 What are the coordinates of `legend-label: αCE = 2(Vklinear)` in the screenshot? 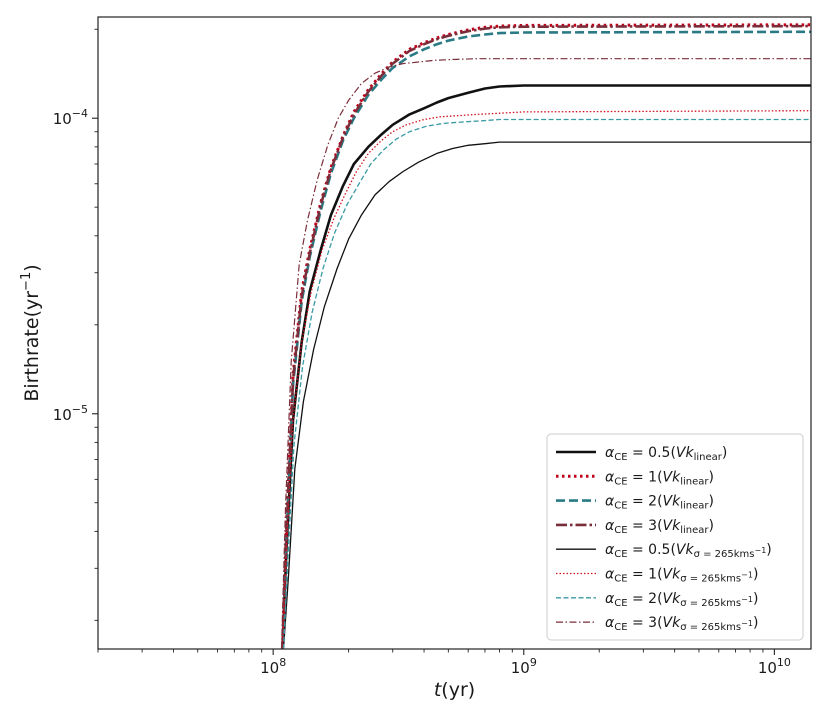 It's located at (659, 503).